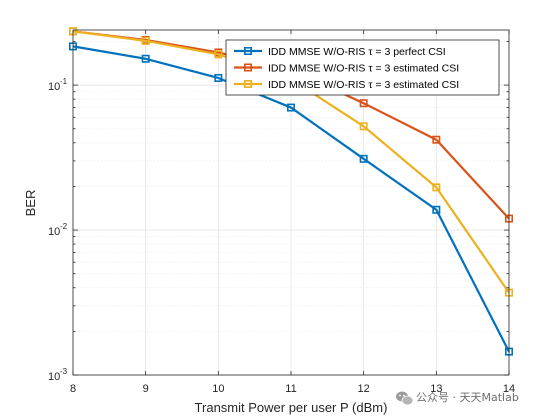 The width and height of the screenshot is (560, 420). Describe the element at coordinates (218, 389) in the screenshot. I see `x-tick-label: 10` at that location.